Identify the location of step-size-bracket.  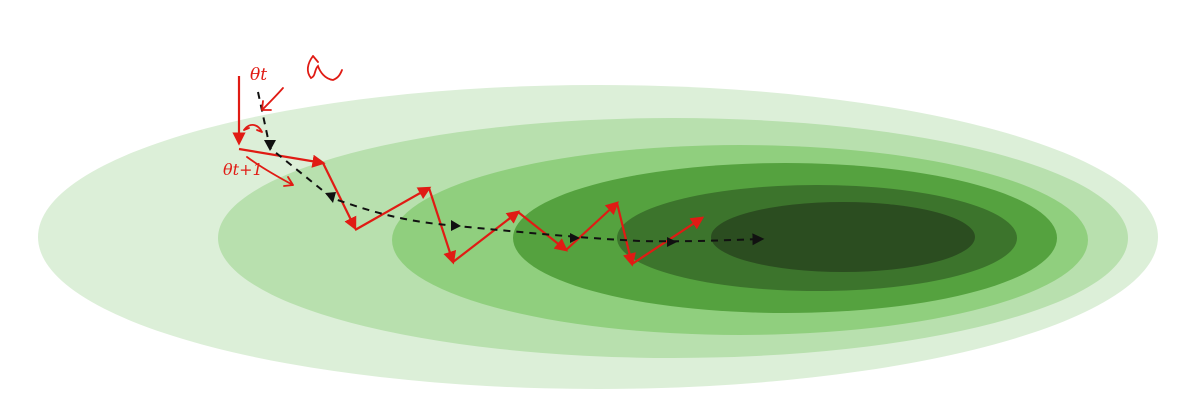
(253, 128).